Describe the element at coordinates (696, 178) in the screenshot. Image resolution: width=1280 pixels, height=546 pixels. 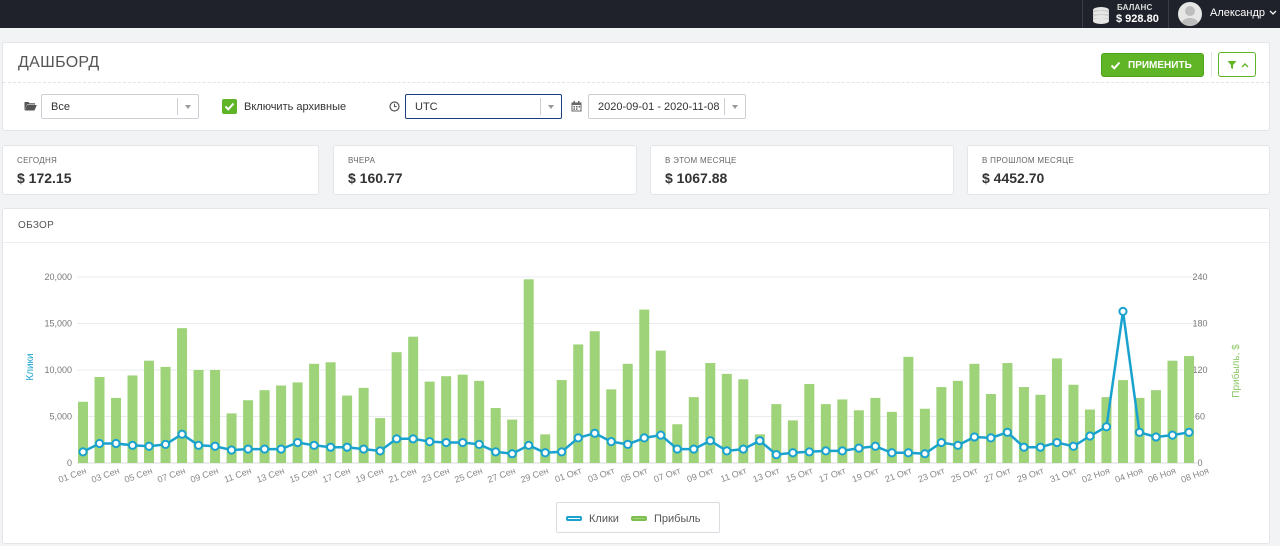
I see `stat-value: $ 1067.88` at that location.